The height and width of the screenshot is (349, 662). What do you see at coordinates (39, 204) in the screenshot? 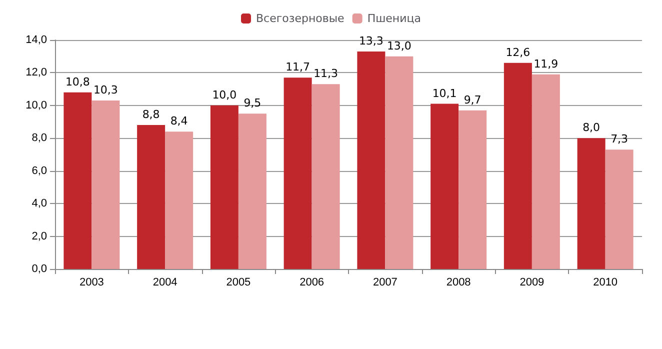
I see `y-tick-label: 4,0` at bounding box center [39, 204].